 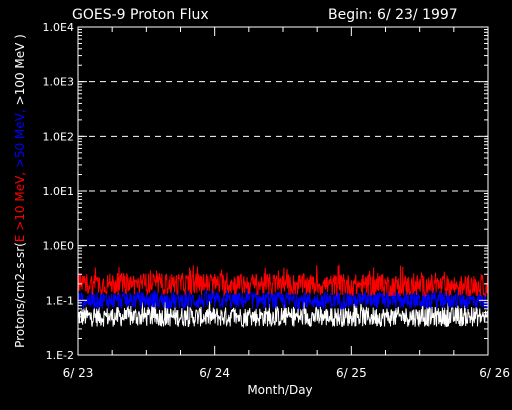 I want to click on y-tick-label: 1.E-1, so click(x=60, y=300).